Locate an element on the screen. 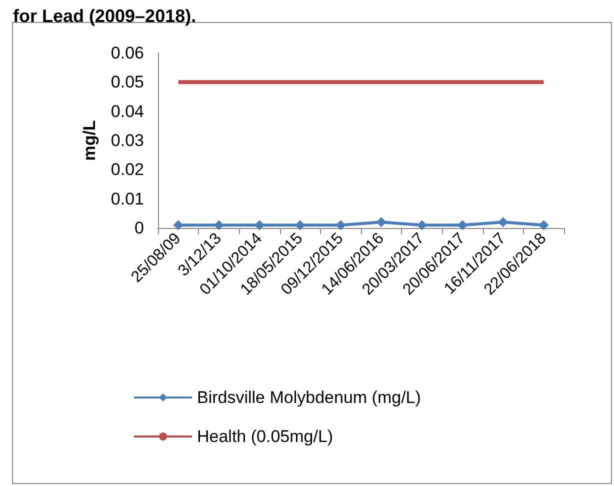  y-tick-label: 0.01 is located at coordinates (127, 198).